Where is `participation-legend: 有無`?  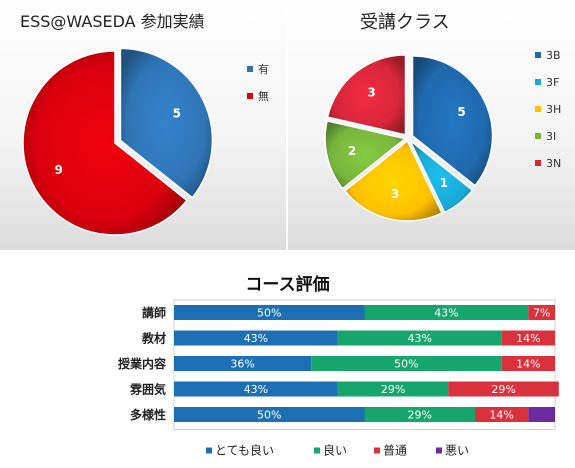
participation-legend: 有無 is located at coordinates (258, 89).